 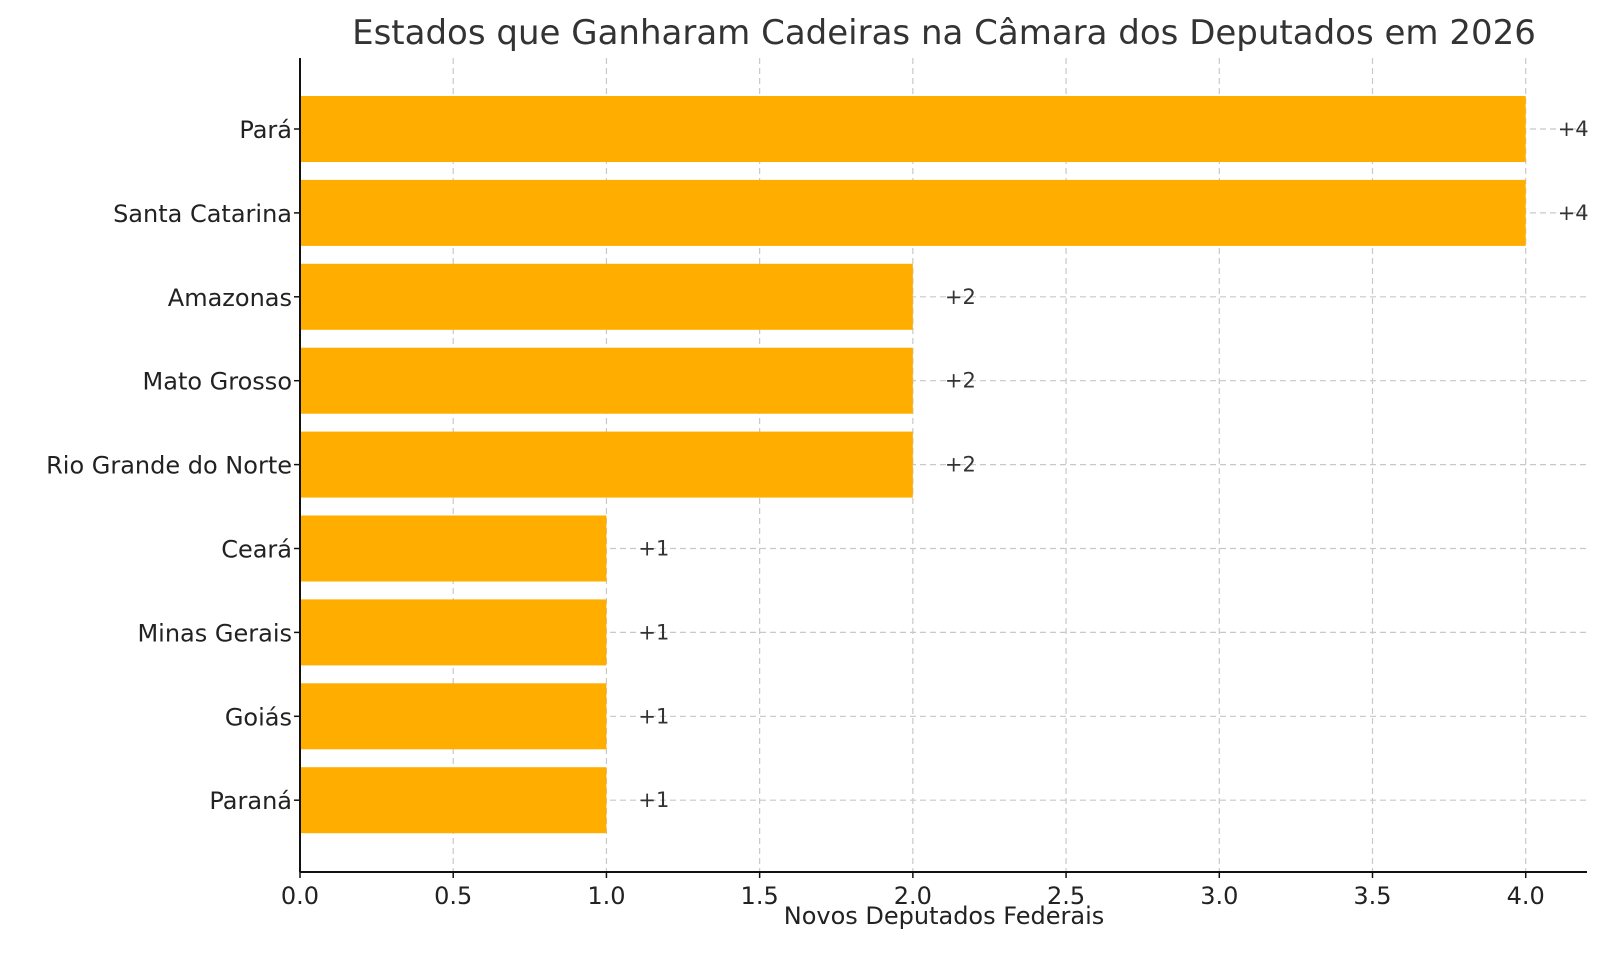 What do you see at coordinates (1066, 896) in the screenshot?
I see `x-tick-label-5: 2.5` at bounding box center [1066, 896].